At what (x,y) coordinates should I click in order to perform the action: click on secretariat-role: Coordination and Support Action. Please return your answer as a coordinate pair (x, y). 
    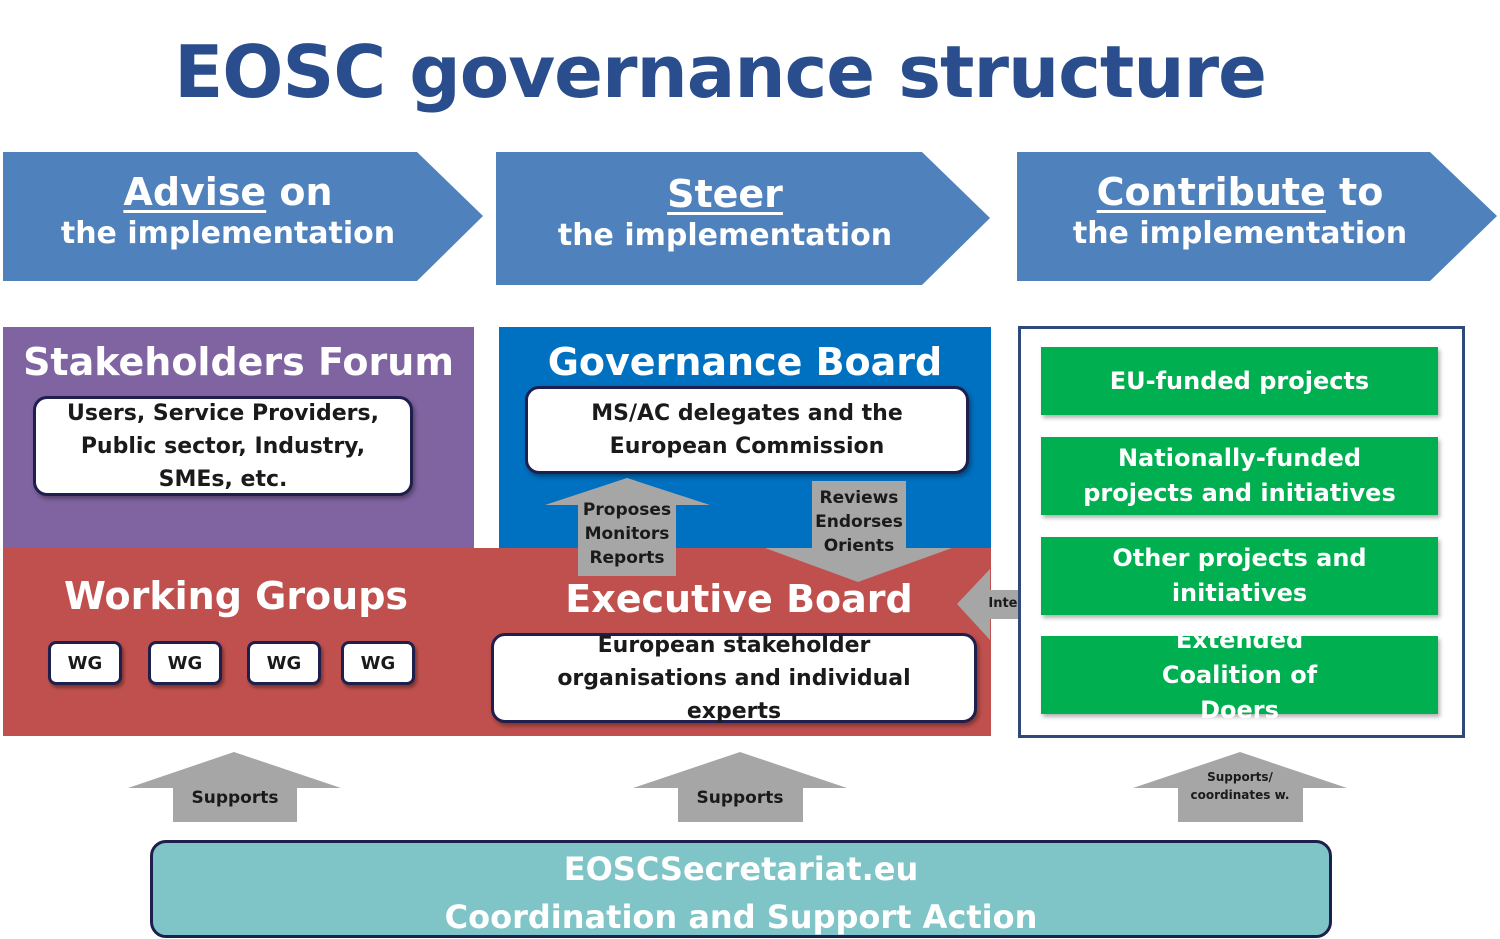
    Looking at the image, I should click on (741, 917).